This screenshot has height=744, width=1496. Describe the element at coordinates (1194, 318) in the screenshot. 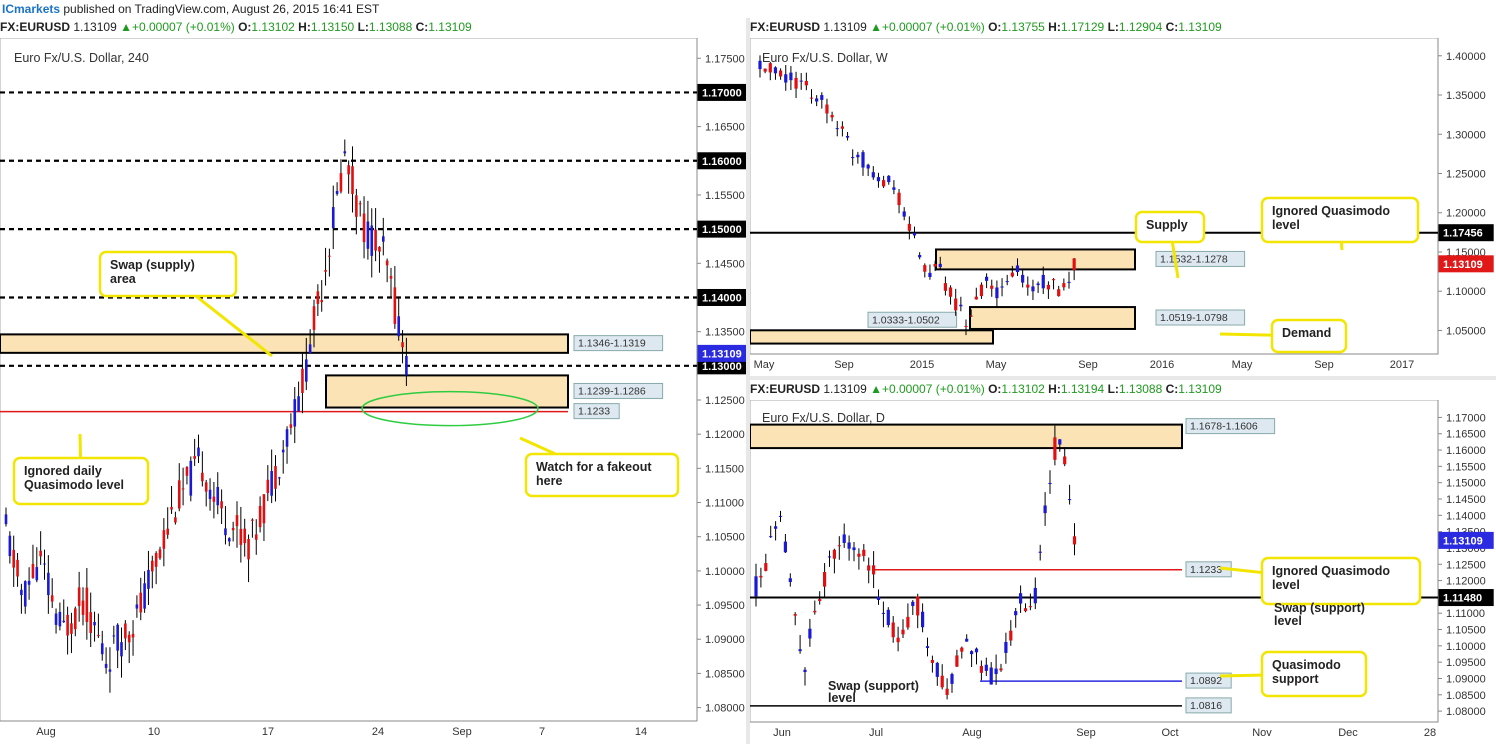

I see `zone-label: 1.0519-1.0798` at that location.